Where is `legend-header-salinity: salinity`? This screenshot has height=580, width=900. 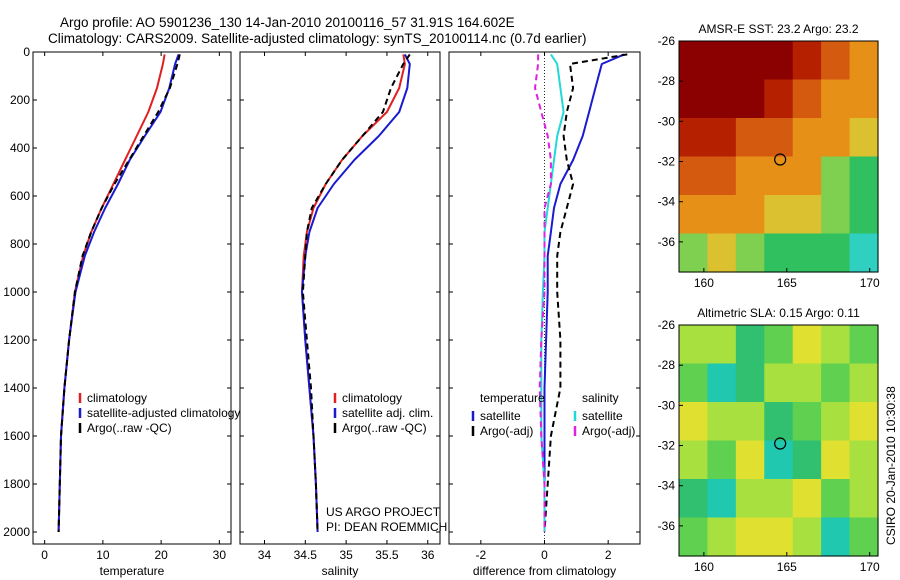
legend-header-salinity: salinity is located at coordinates (600, 398).